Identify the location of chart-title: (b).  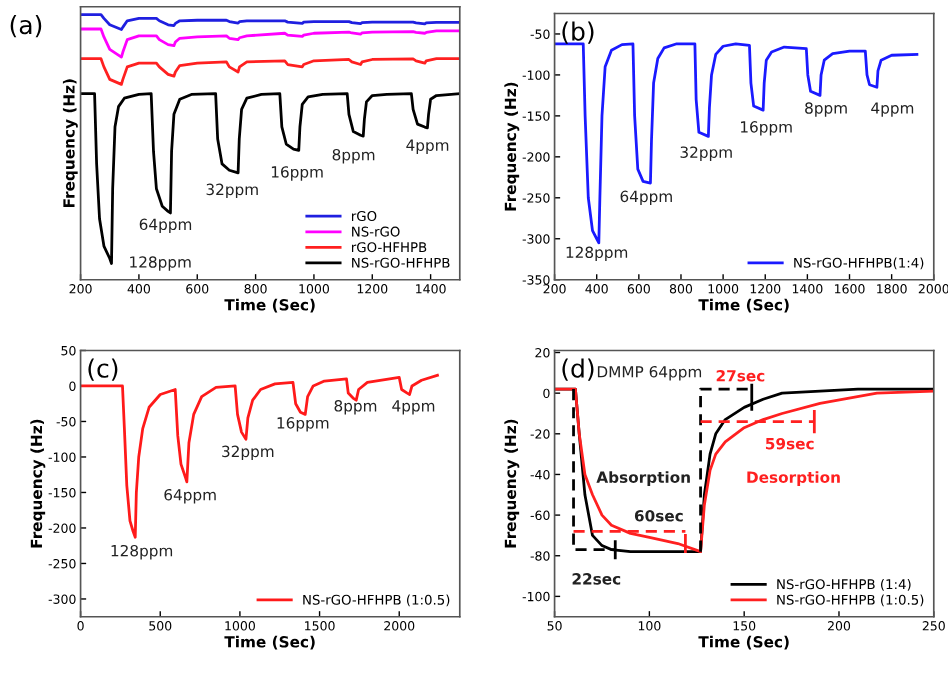
(578, 32).